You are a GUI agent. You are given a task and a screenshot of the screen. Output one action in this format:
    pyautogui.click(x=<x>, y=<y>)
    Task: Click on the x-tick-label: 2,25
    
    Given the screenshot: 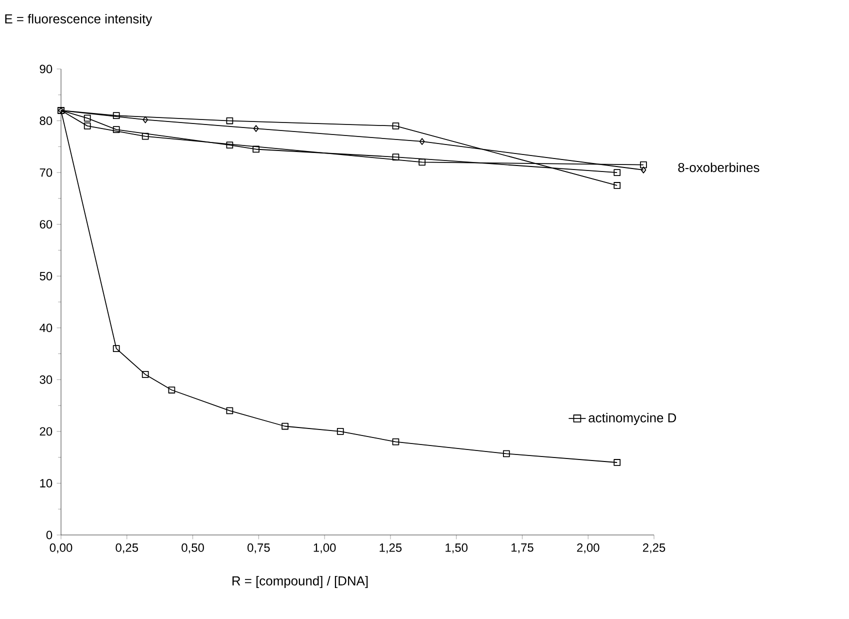 What is the action you would take?
    pyautogui.click(x=654, y=548)
    